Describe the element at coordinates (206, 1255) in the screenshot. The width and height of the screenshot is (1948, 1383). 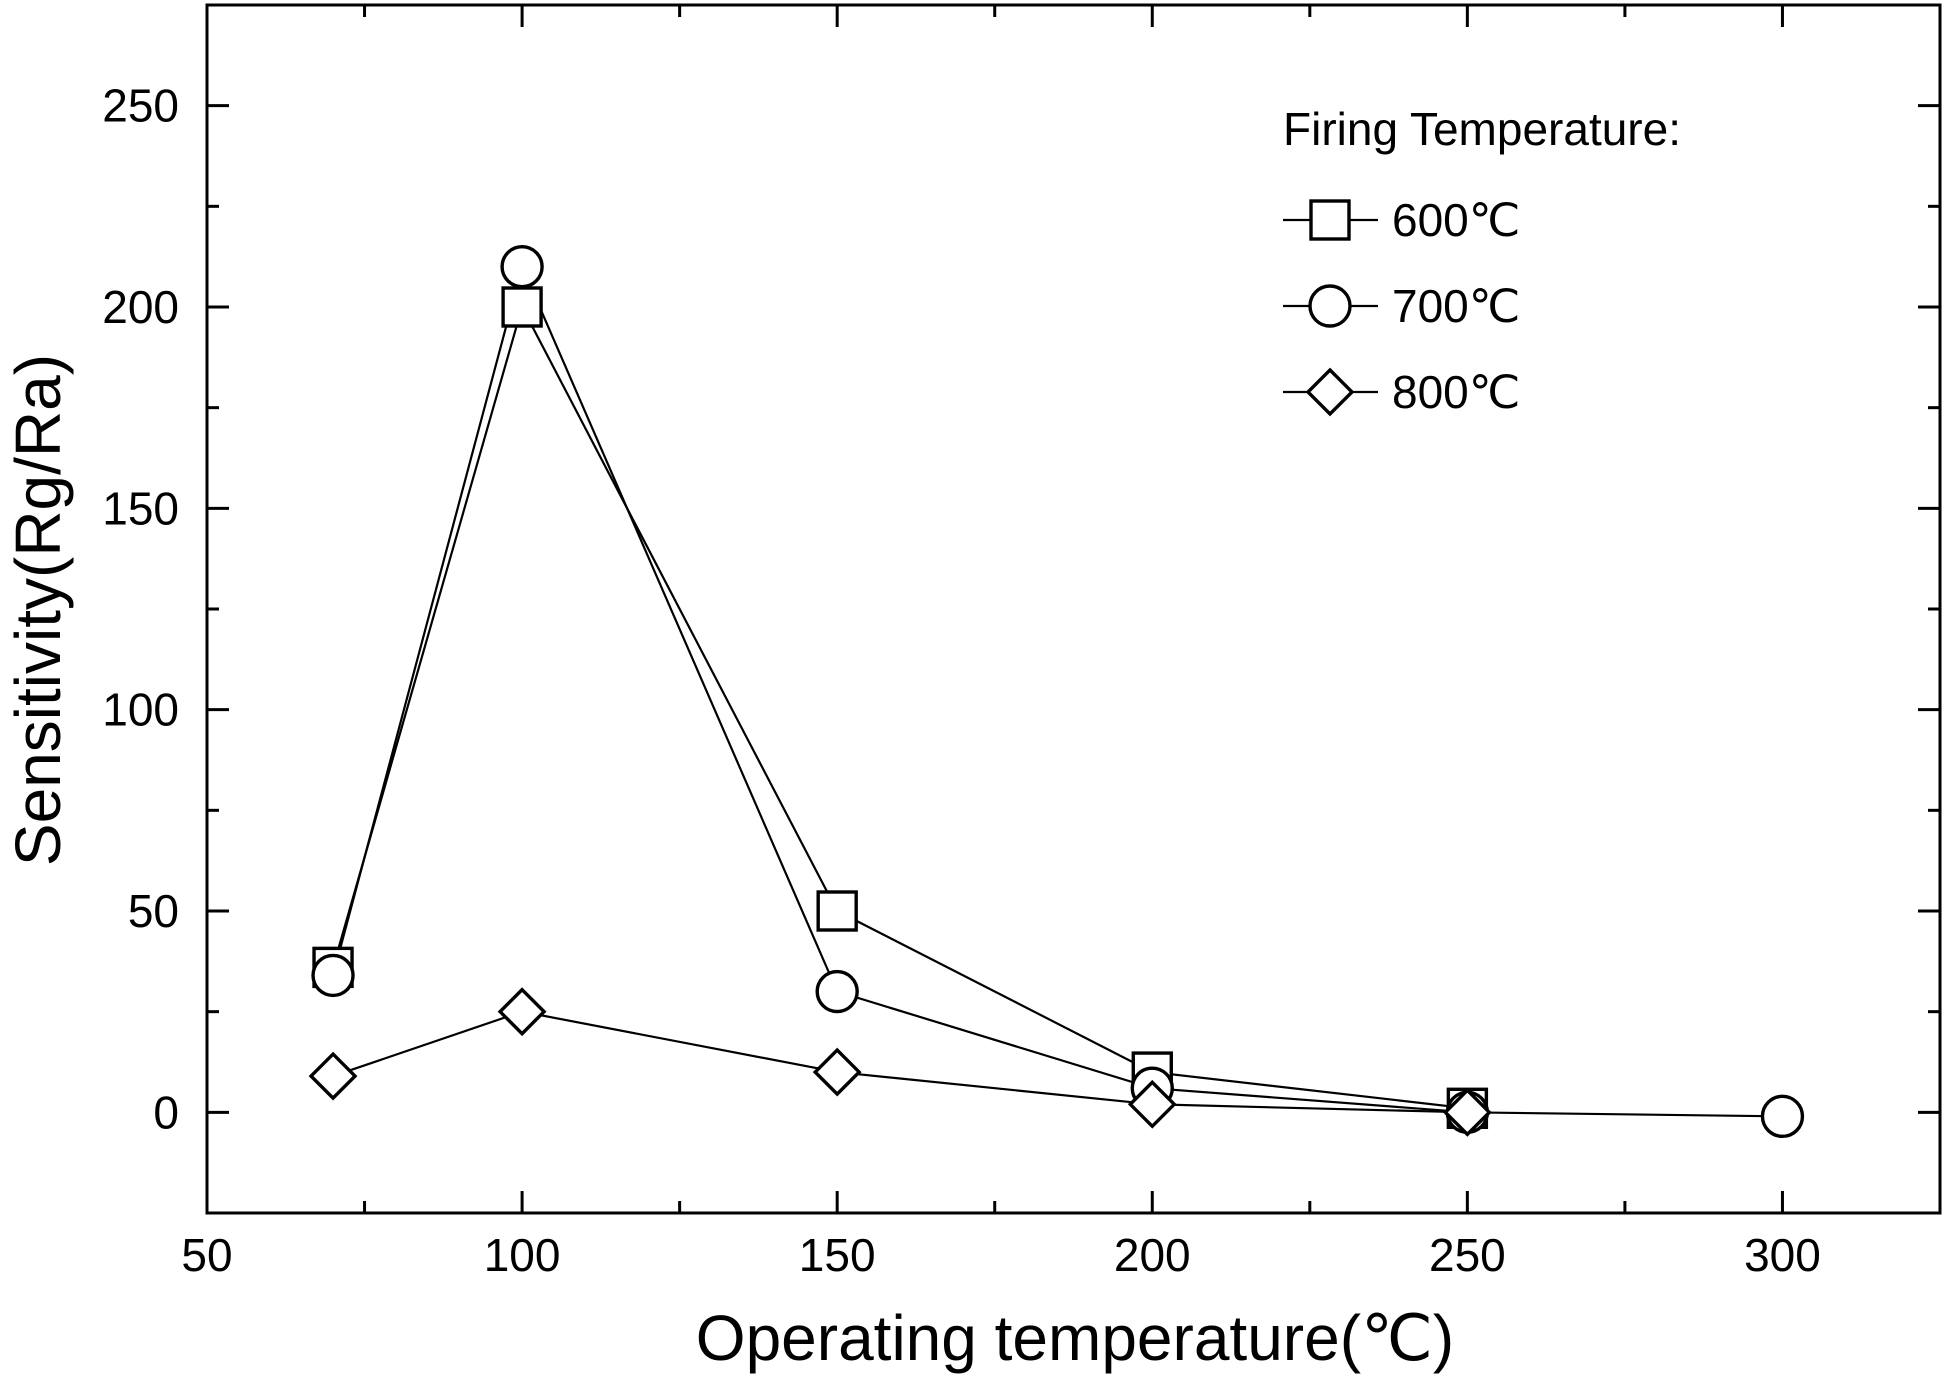
I see `x-tick-label: 50` at that location.